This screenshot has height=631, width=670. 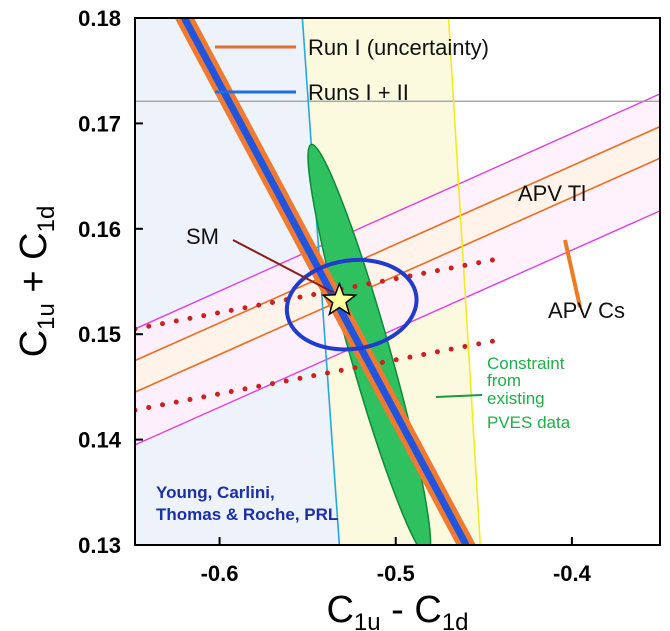 I want to click on legend-label-run-i: Run I (uncertainty), so click(x=398, y=47).